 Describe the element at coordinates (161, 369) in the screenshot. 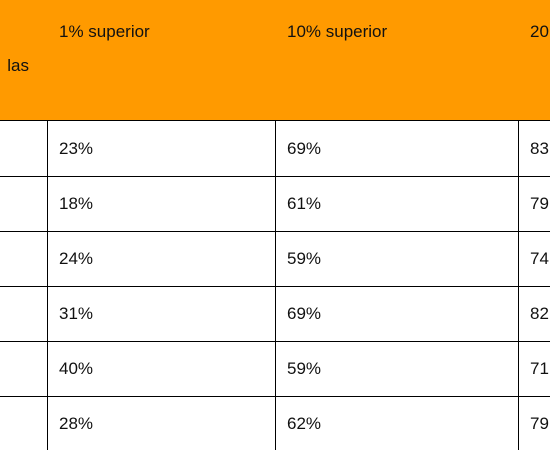

I see `data-cell: 40%` at that location.